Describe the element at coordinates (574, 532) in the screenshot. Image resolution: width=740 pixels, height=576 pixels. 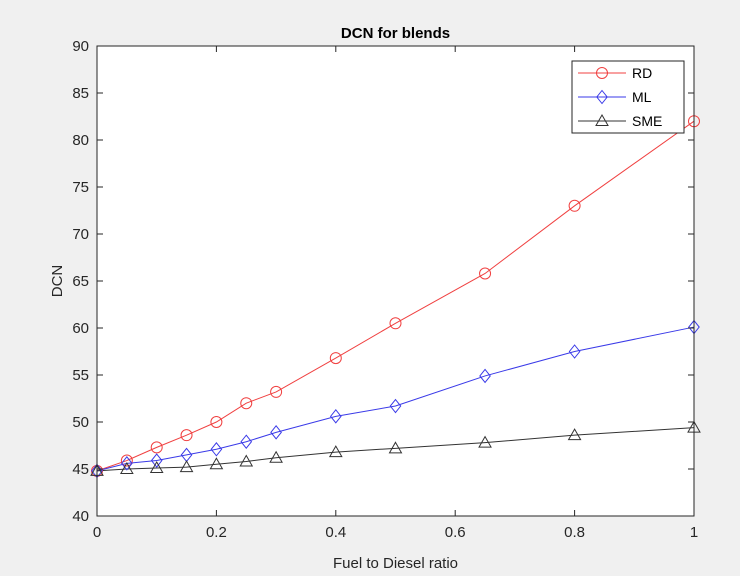
I see `x-tick-label: 0.8` at that location.